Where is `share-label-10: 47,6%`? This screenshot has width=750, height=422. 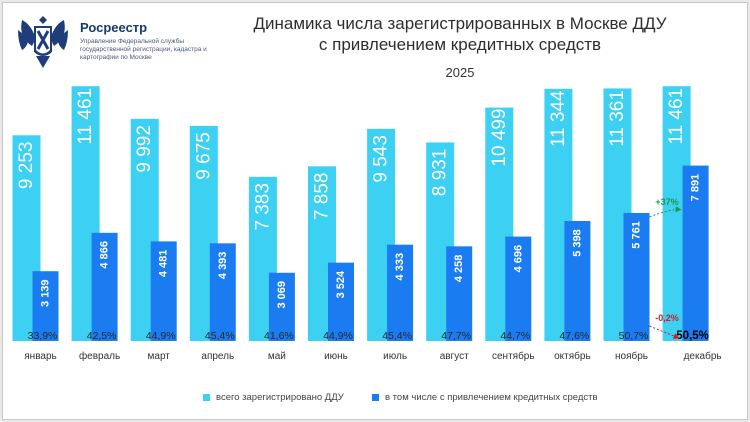 share-label-10: 47,6% is located at coordinates (575, 336).